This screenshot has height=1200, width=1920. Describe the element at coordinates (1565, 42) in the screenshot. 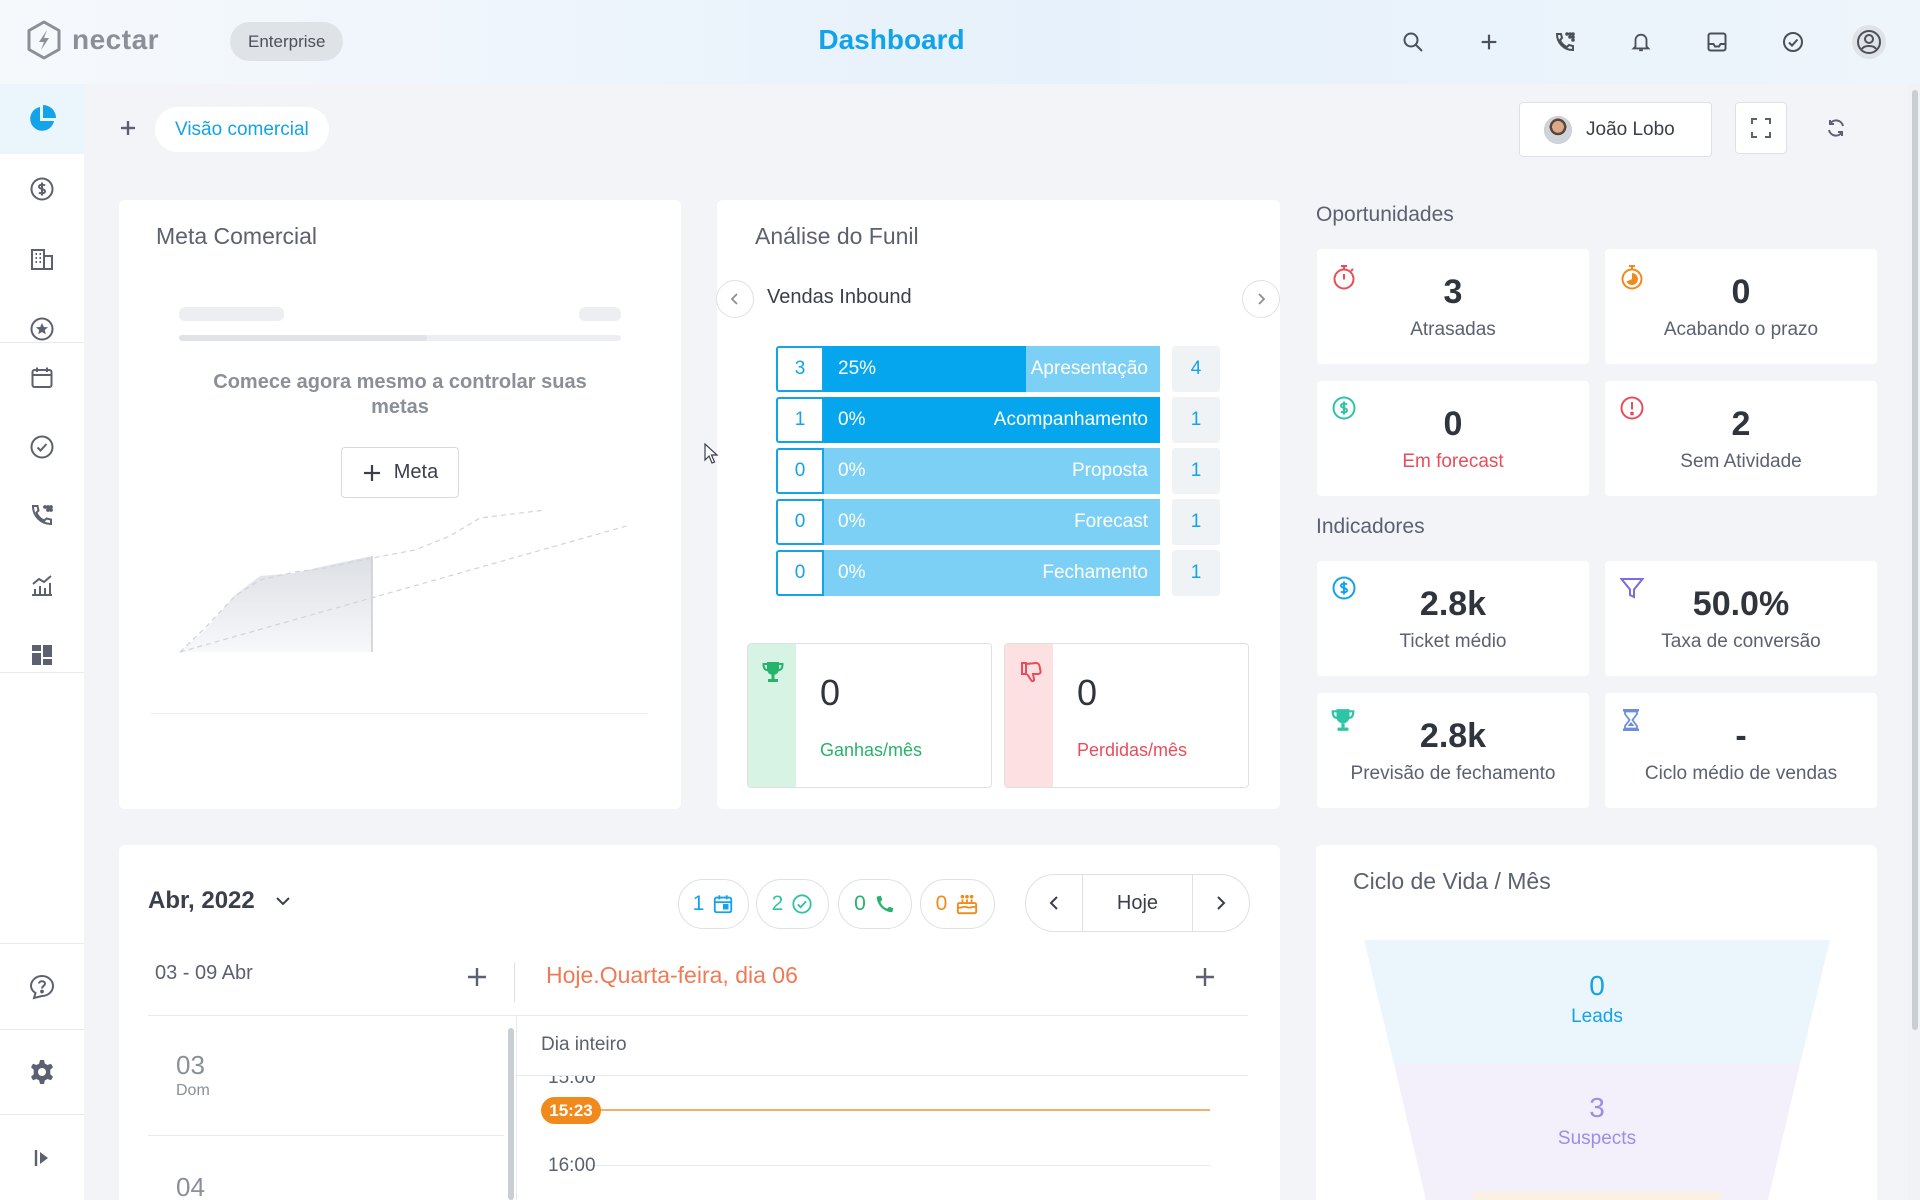

I see `calls-button` at that location.